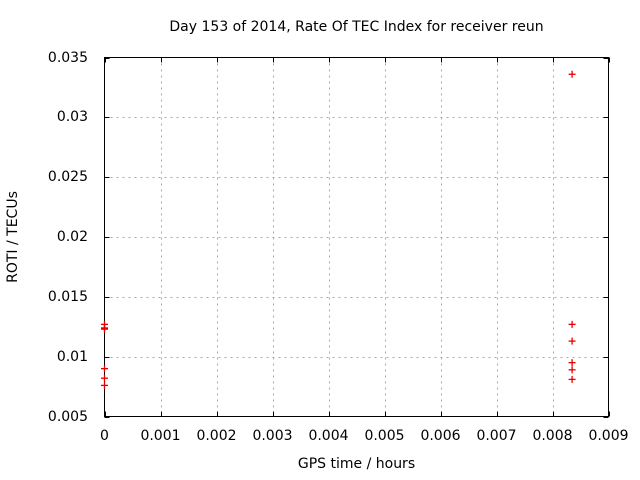 The image size is (640, 480). Describe the element at coordinates (104, 436) in the screenshot. I see `x-tick-label: 0` at that location.